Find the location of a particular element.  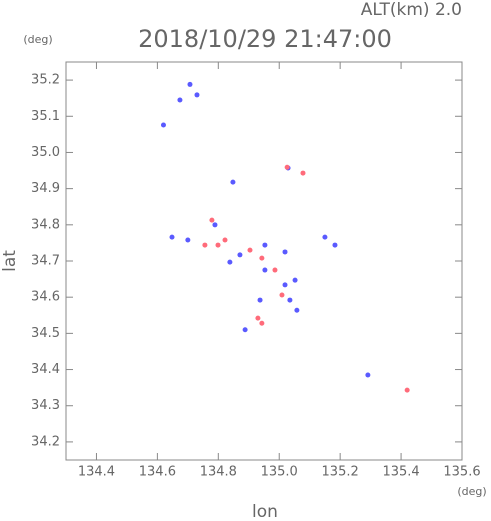

y-tick-label: 34.7 is located at coordinates (45, 261).